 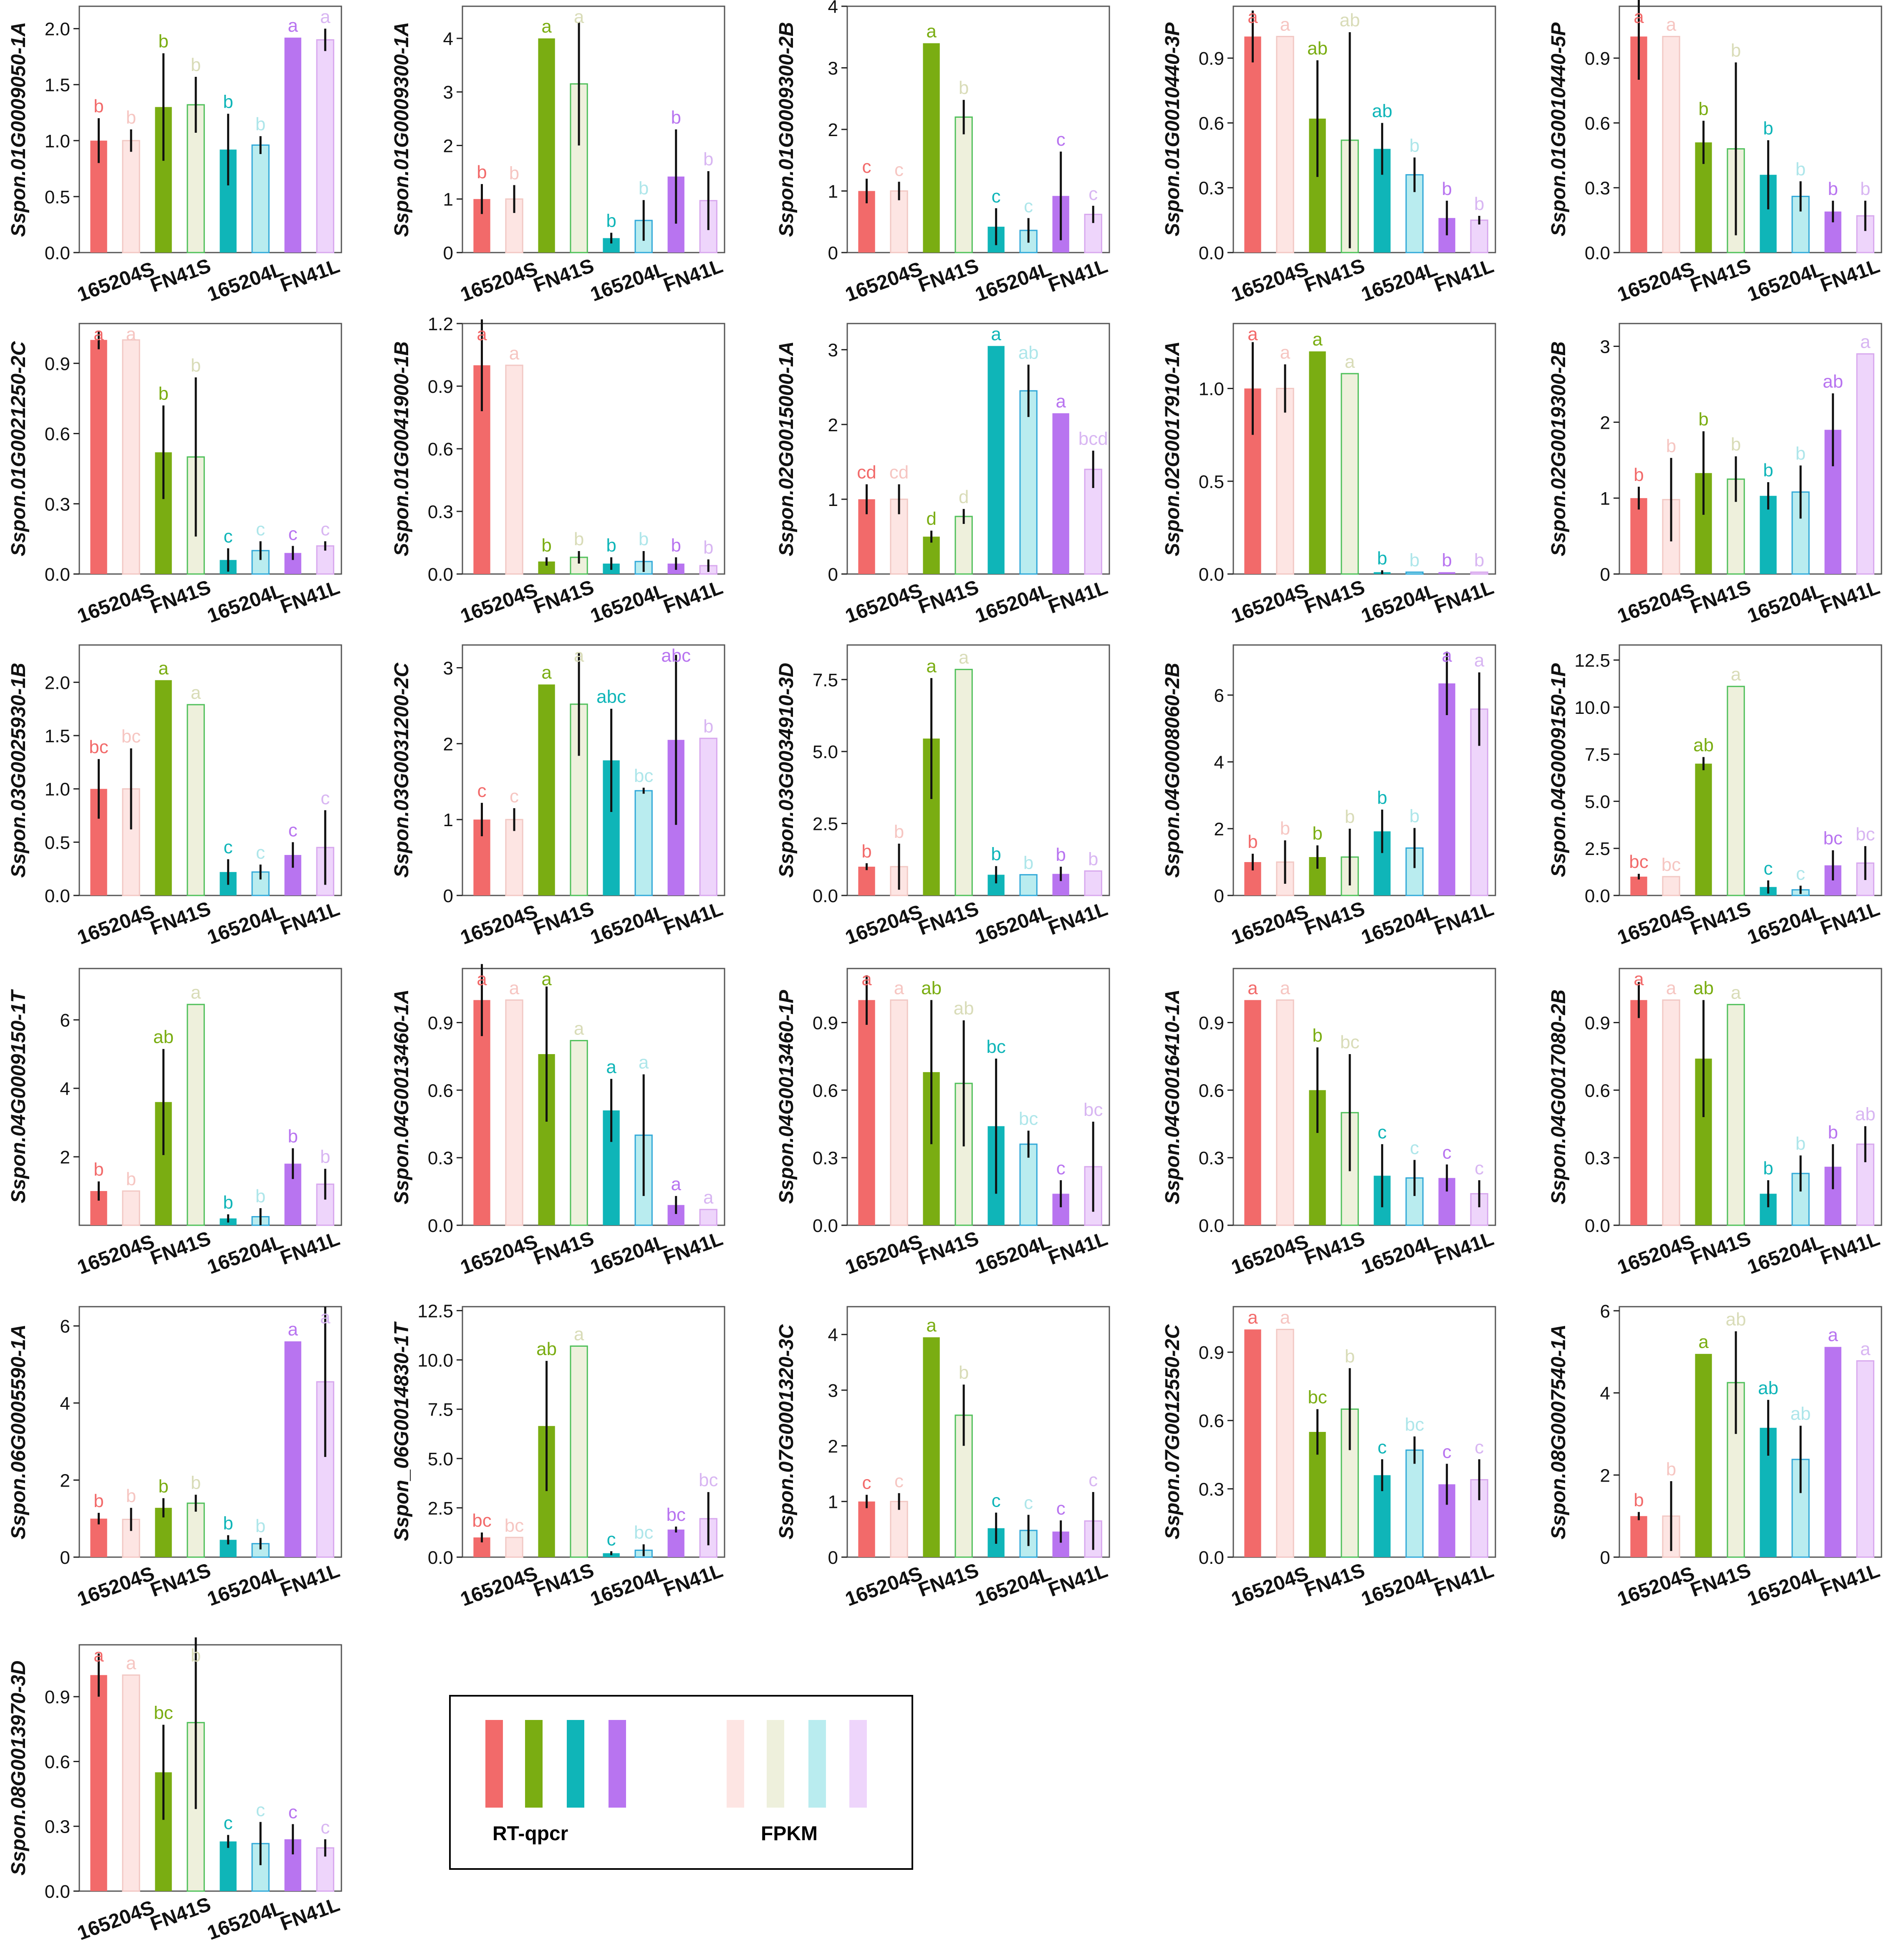 What do you see at coordinates (1093, 438) in the screenshot?
I see `significance-letter: bcd` at bounding box center [1093, 438].